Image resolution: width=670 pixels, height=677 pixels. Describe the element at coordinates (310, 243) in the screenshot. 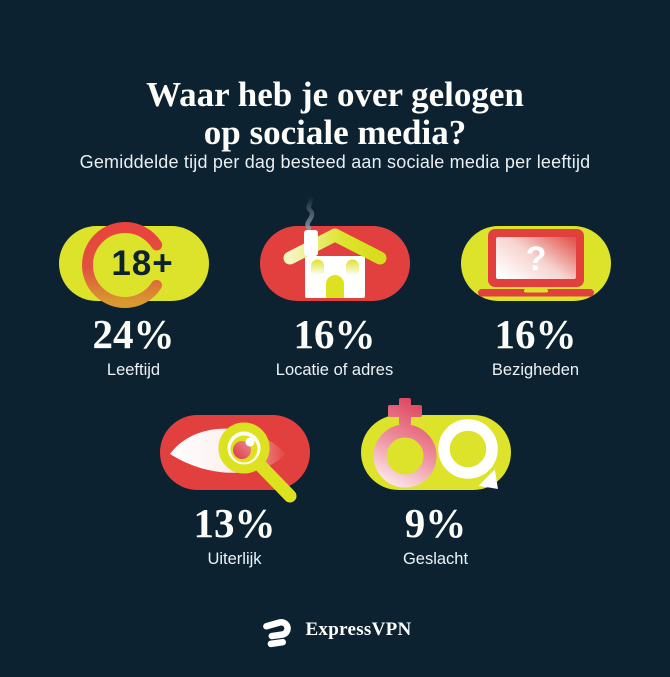

I see `house-chimney` at that location.